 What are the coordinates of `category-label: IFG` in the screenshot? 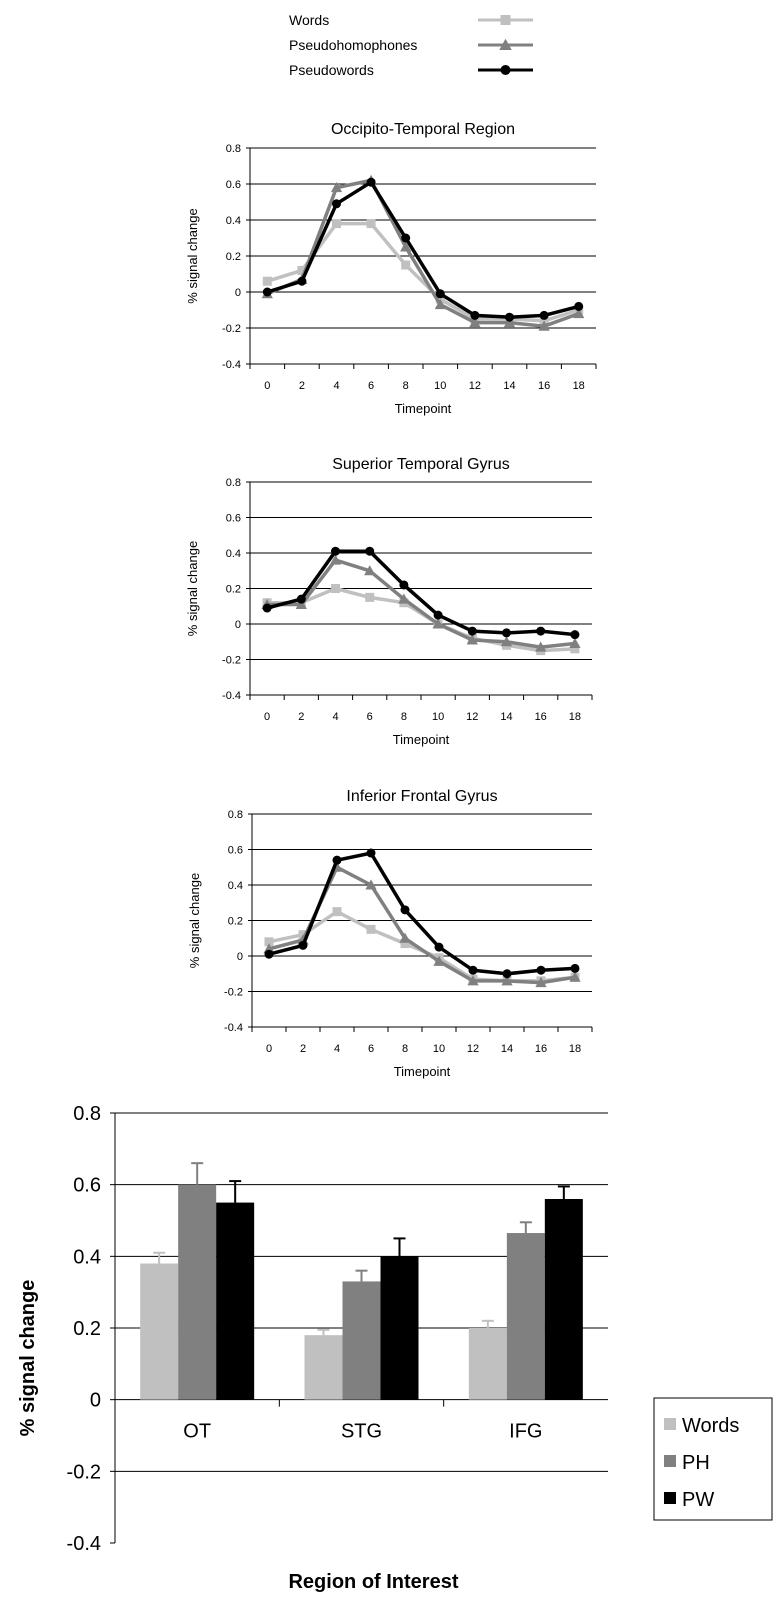 It's located at (525, 1432).